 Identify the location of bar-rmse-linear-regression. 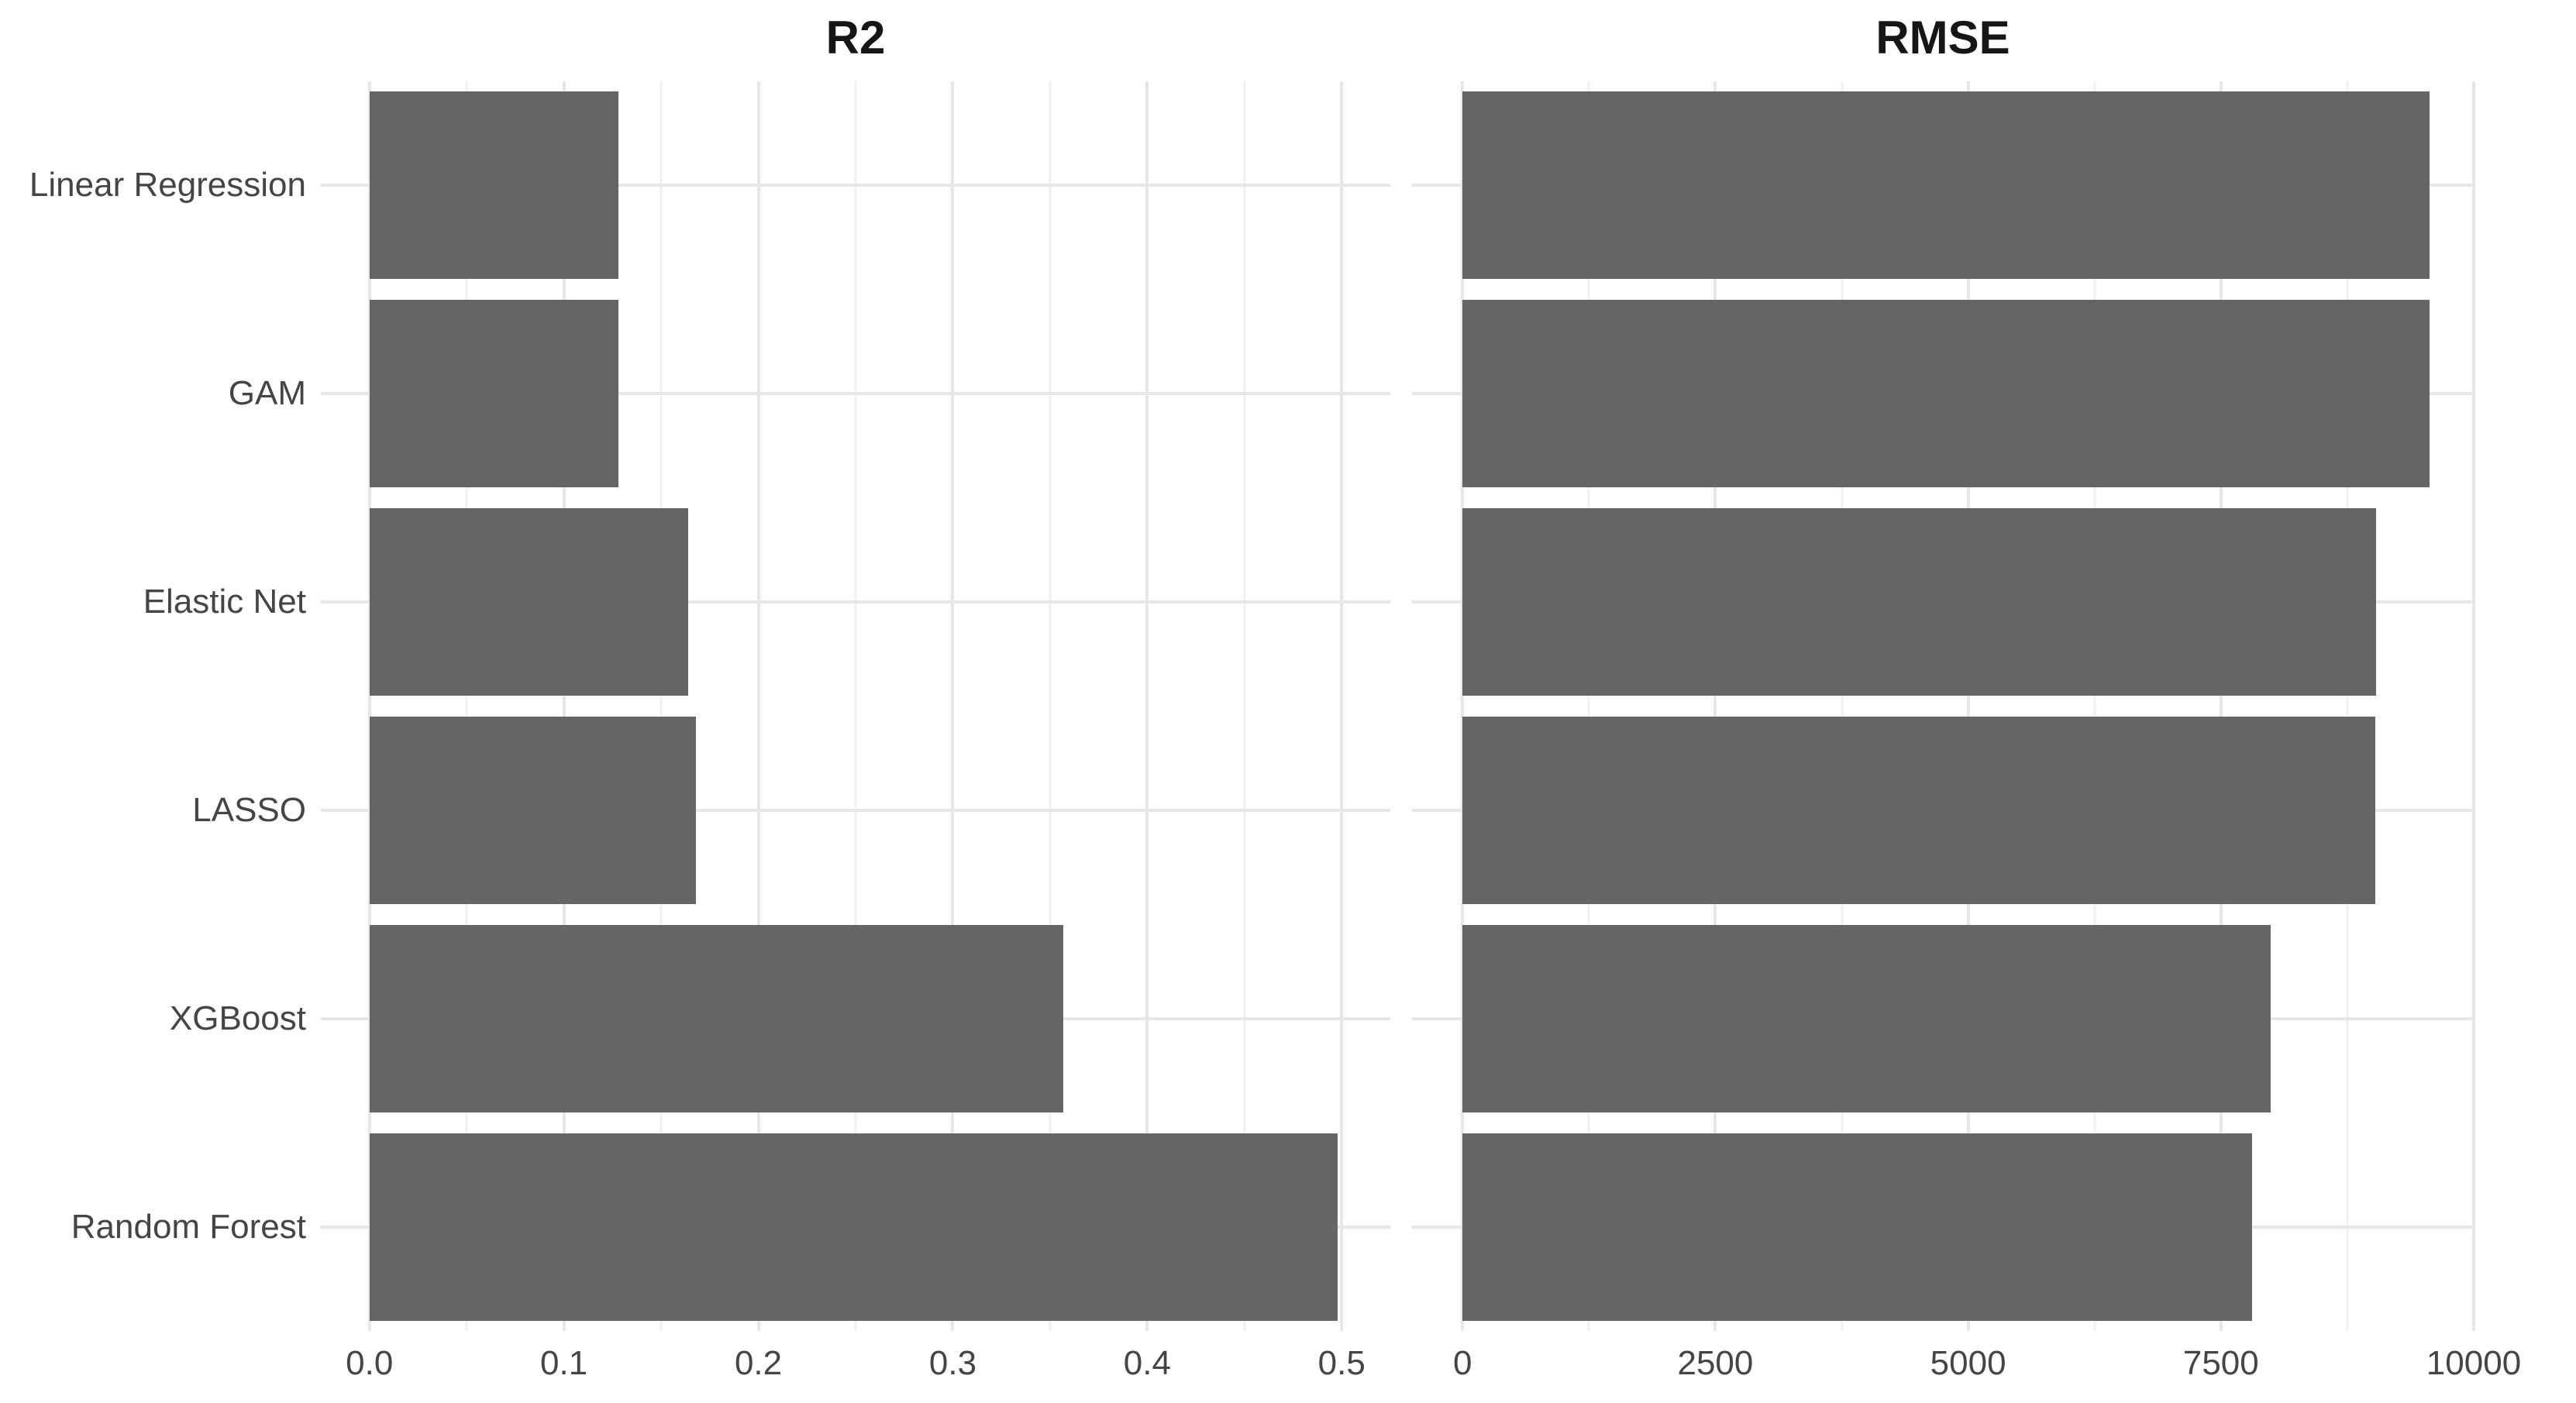
(1946, 185).